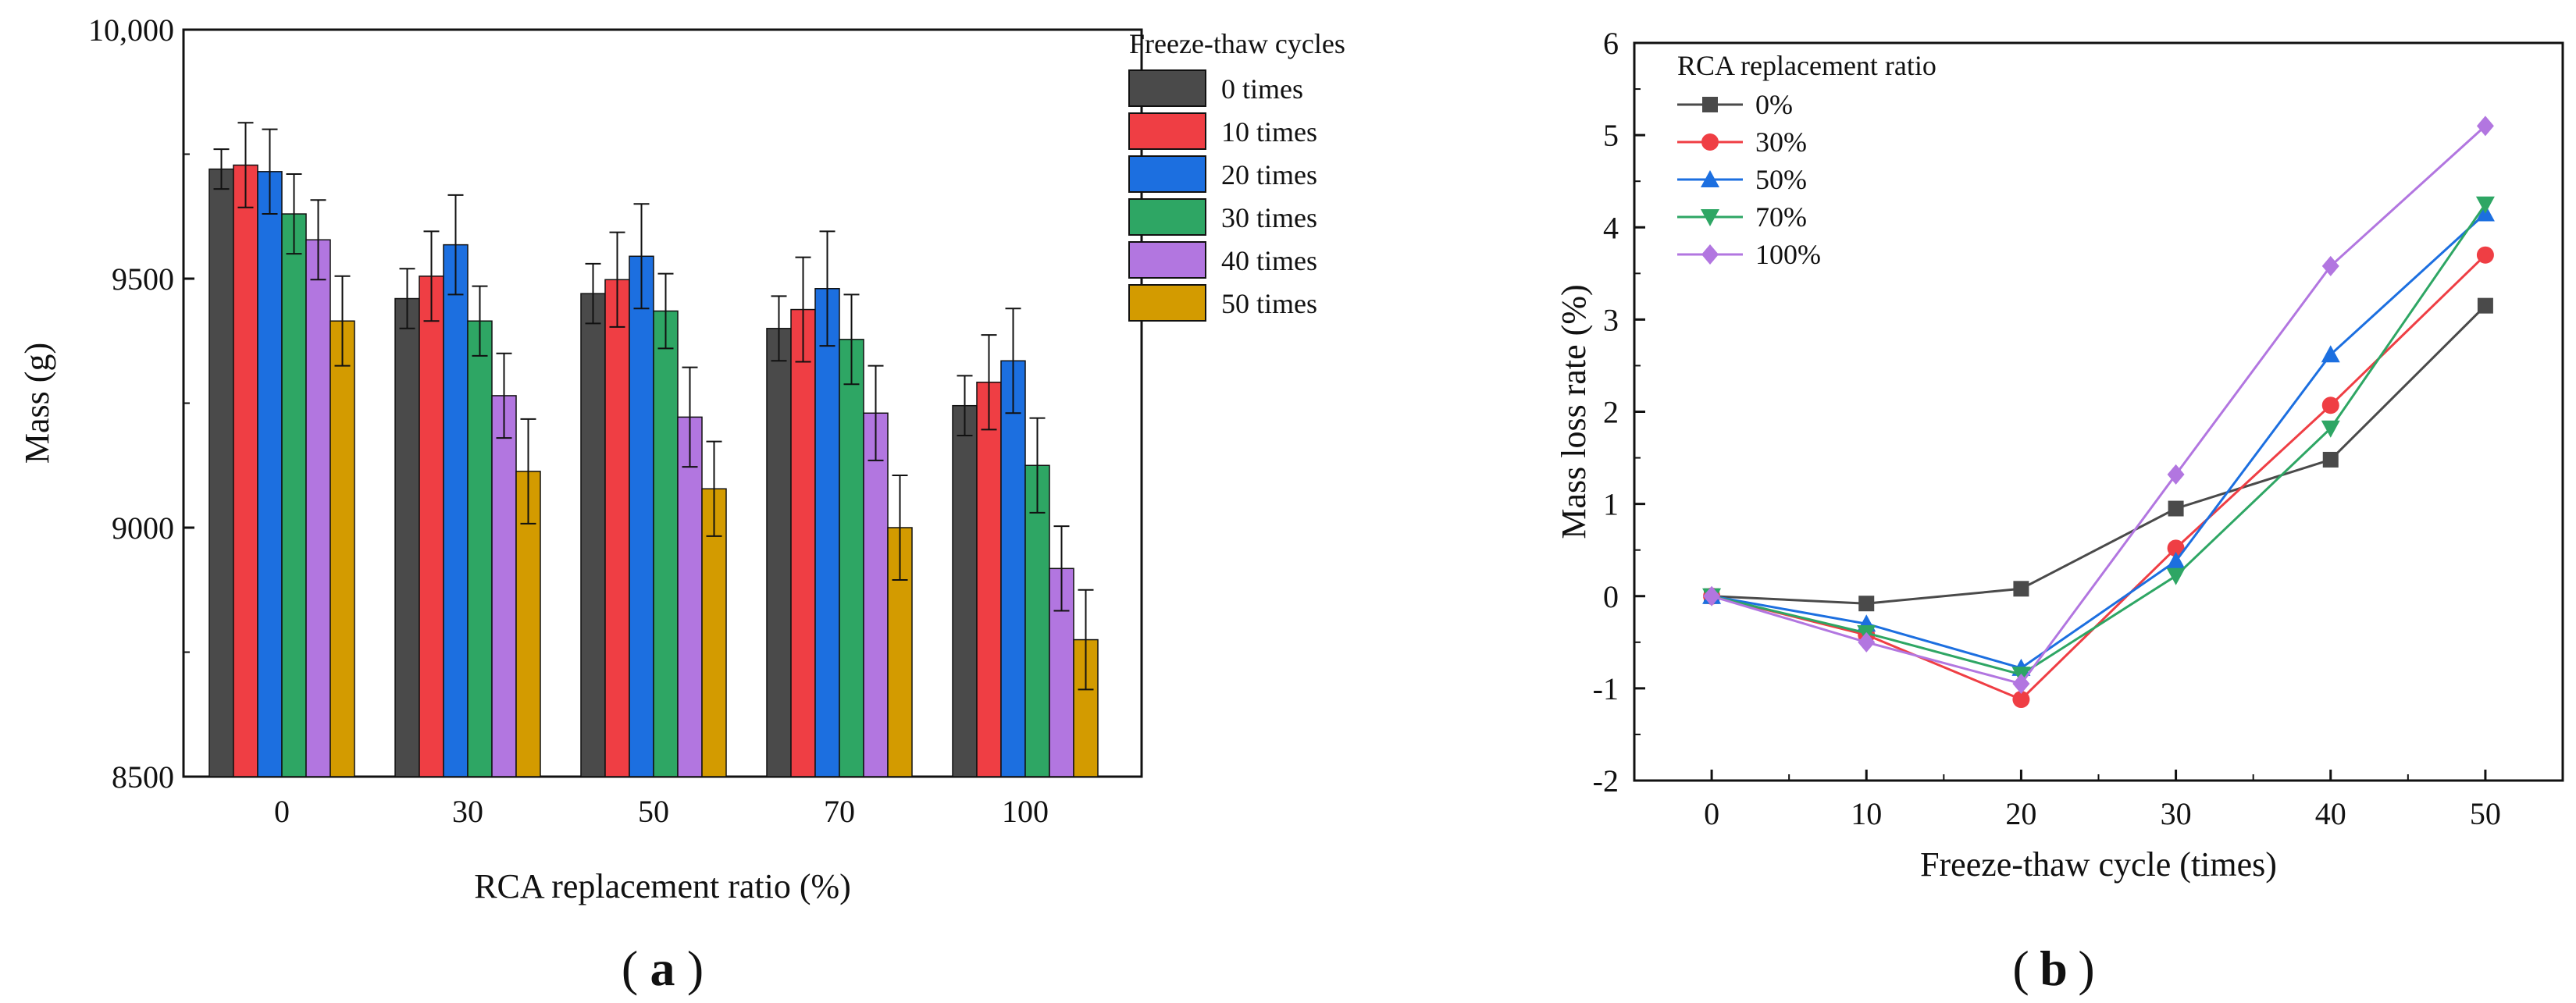 Image resolution: width=2576 pixels, height=1003 pixels. Describe the element at coordinates (1269, 175) in the screenshot. I see `legend-label: 20 times` at that location.